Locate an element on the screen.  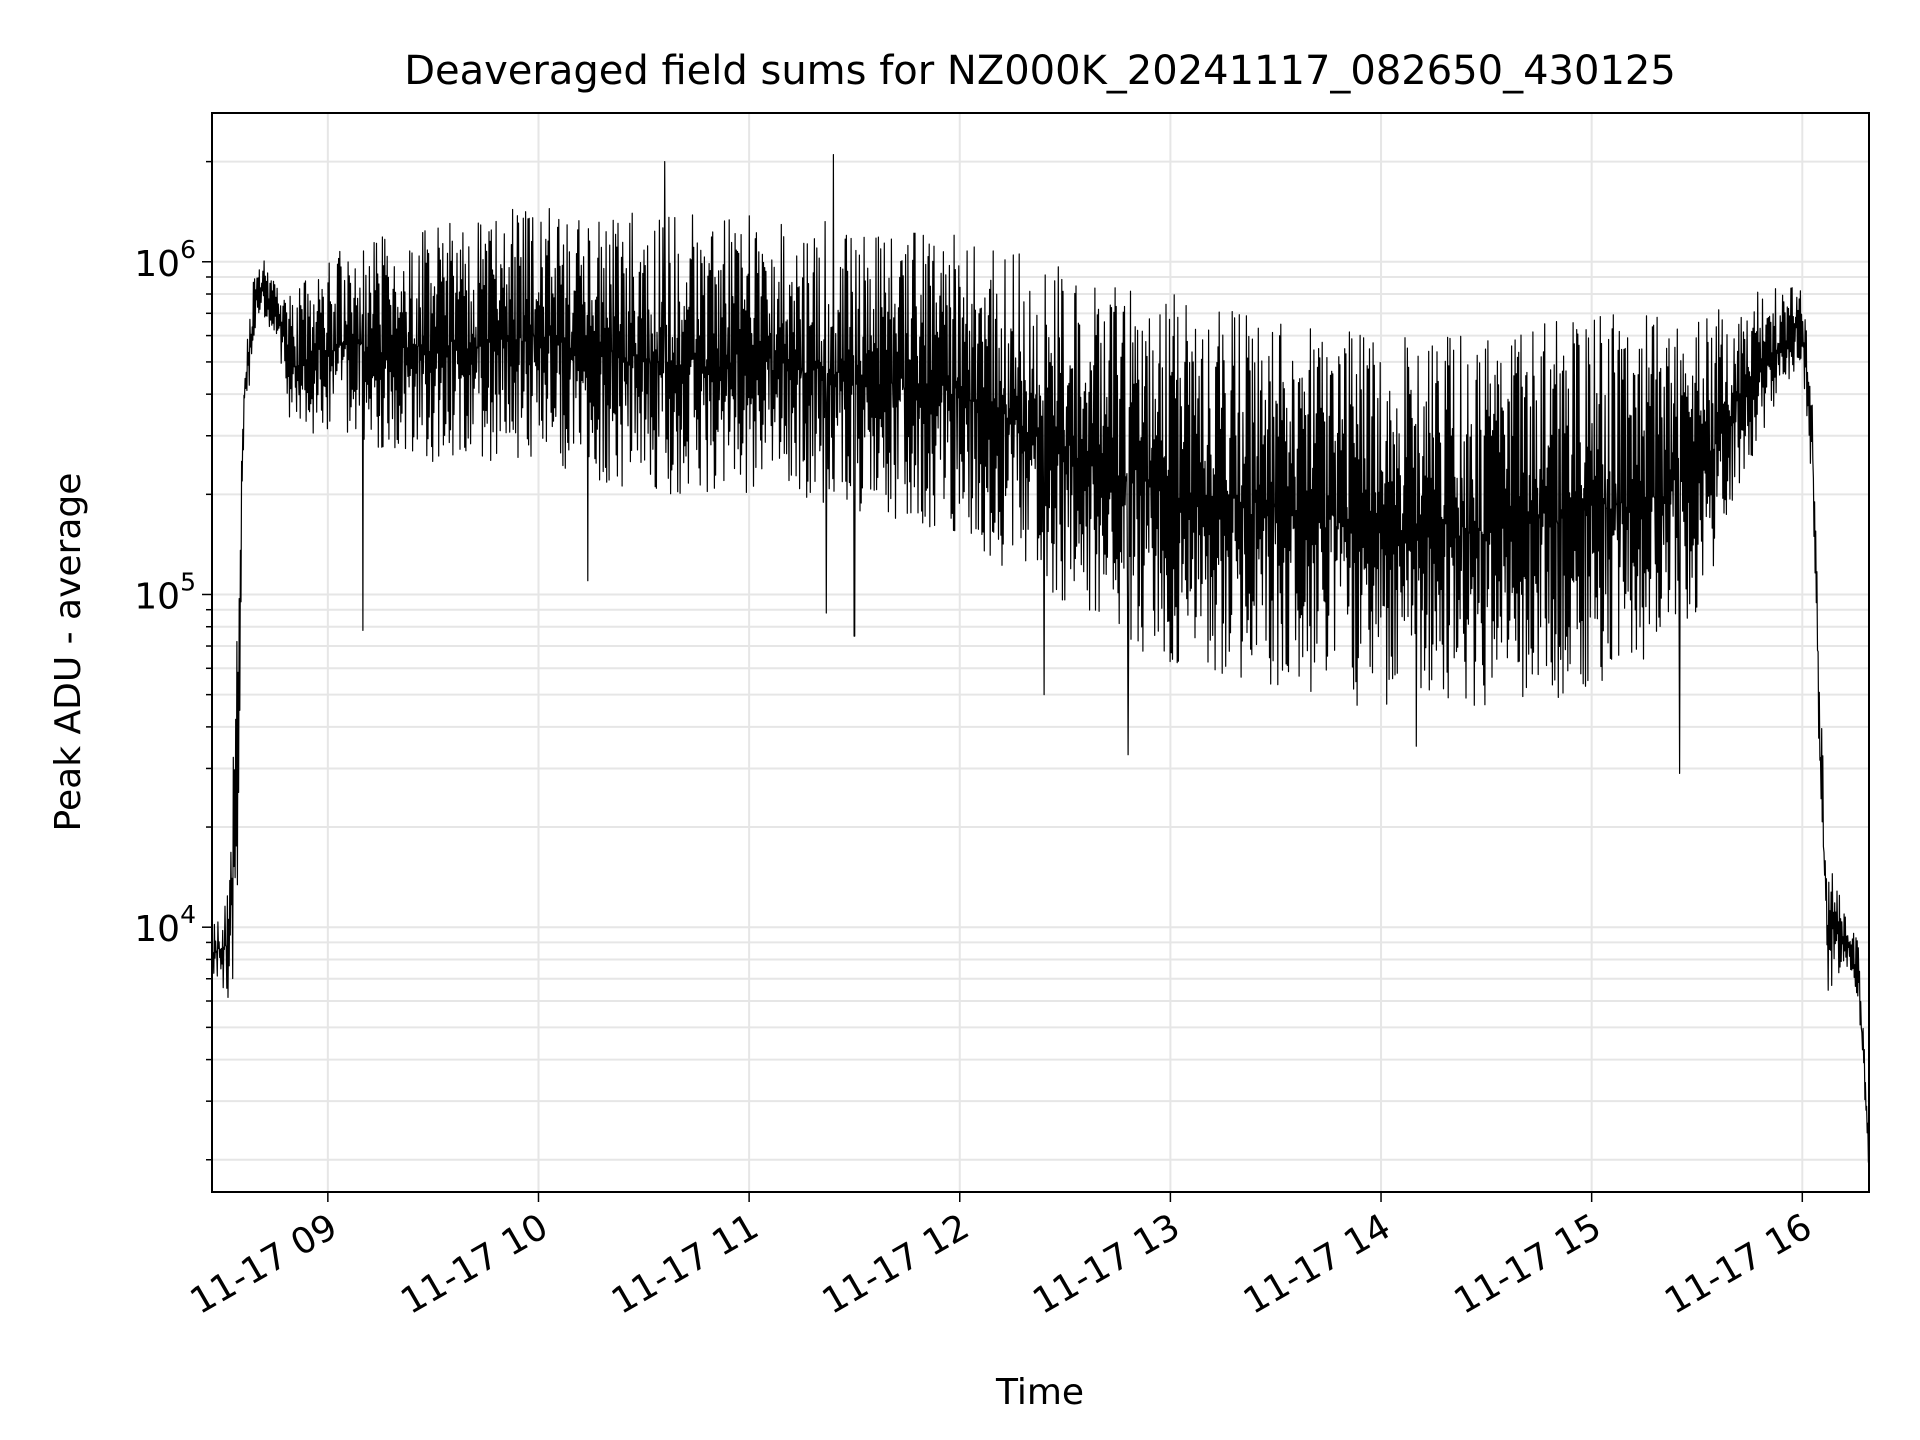
x-axis-label: Time is located at coordinates (1039, 1392).